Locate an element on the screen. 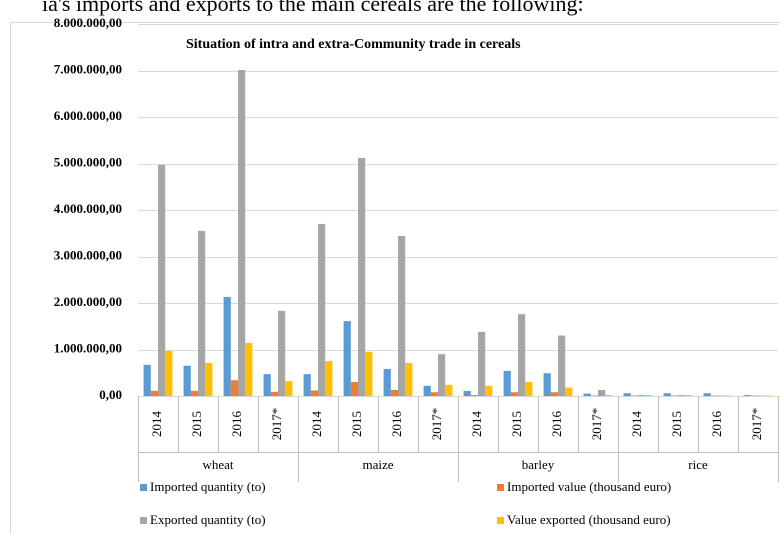  y-tick-label: 5.000.000,00 is located at coordinates (88, 161).